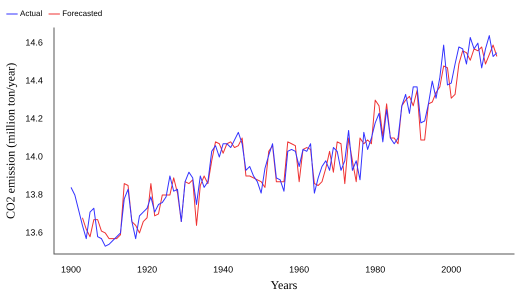 The height and width of the screenshot is (293, 520). Describe the element at coordinates (71, 269) in the screenshot. I see `x-tick-label: 1900` at that location.